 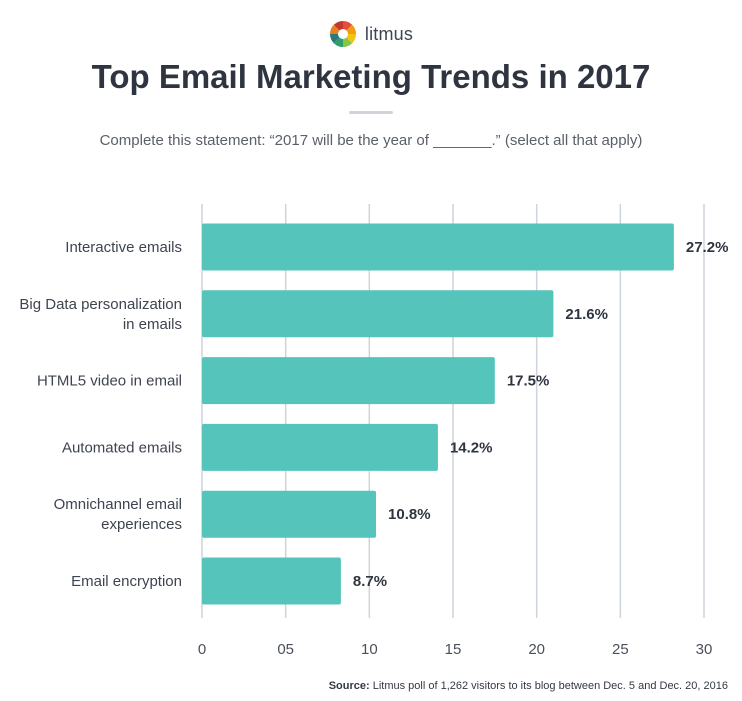 I want to click on data-label: 21.6%, so click(x=586, y=314).